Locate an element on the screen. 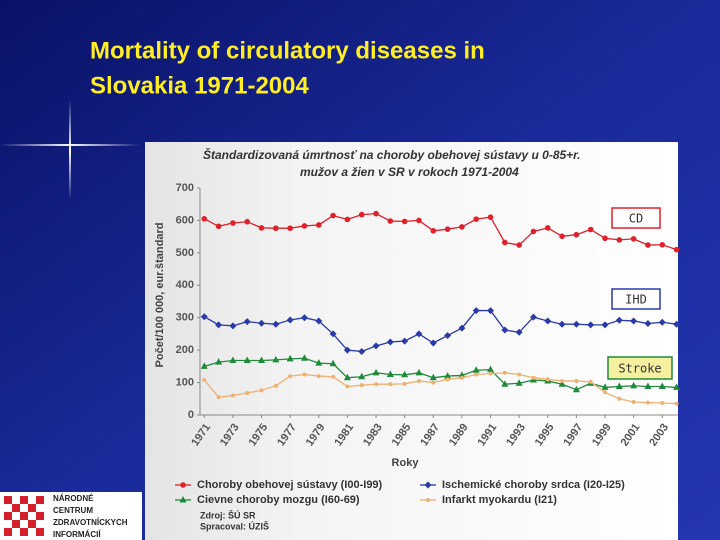 The width and height of the screenshot is (720, 540). annotation: Stroke is located at coordinates (639, 369).